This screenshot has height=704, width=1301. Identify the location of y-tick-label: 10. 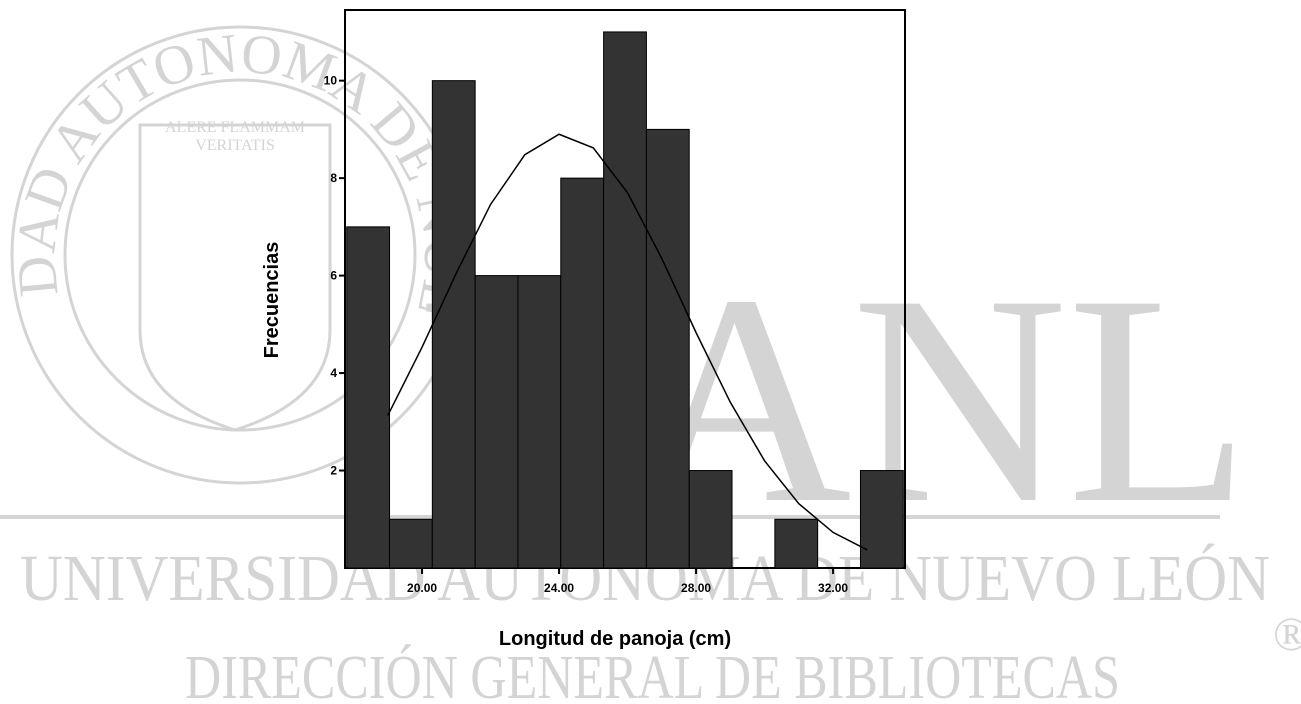
(331, 81).